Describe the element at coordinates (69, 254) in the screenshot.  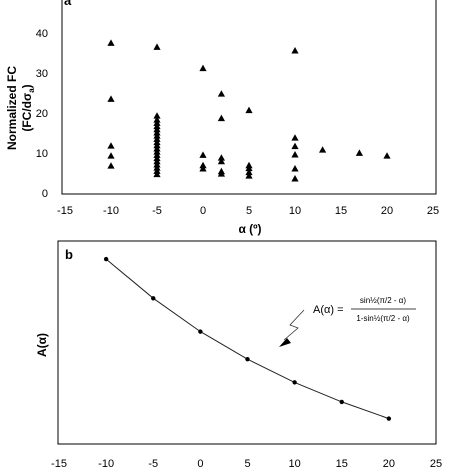
I see `panel-b-label: b` at that location.